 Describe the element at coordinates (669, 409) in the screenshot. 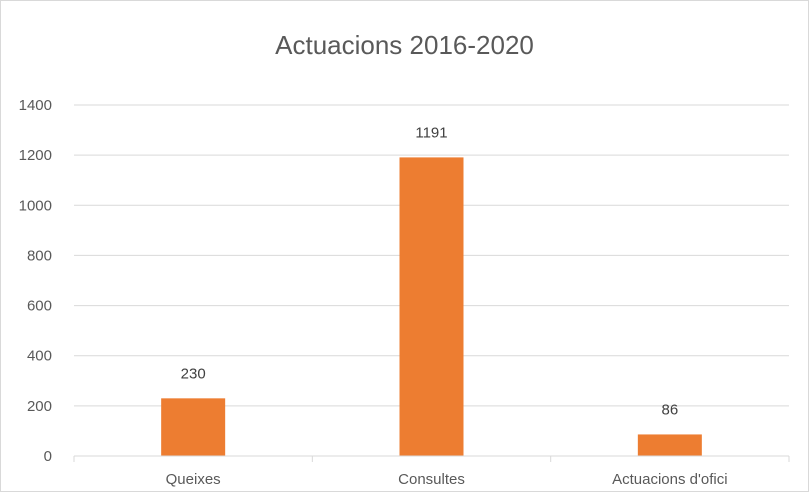

I see `data-label: 86` at that location.